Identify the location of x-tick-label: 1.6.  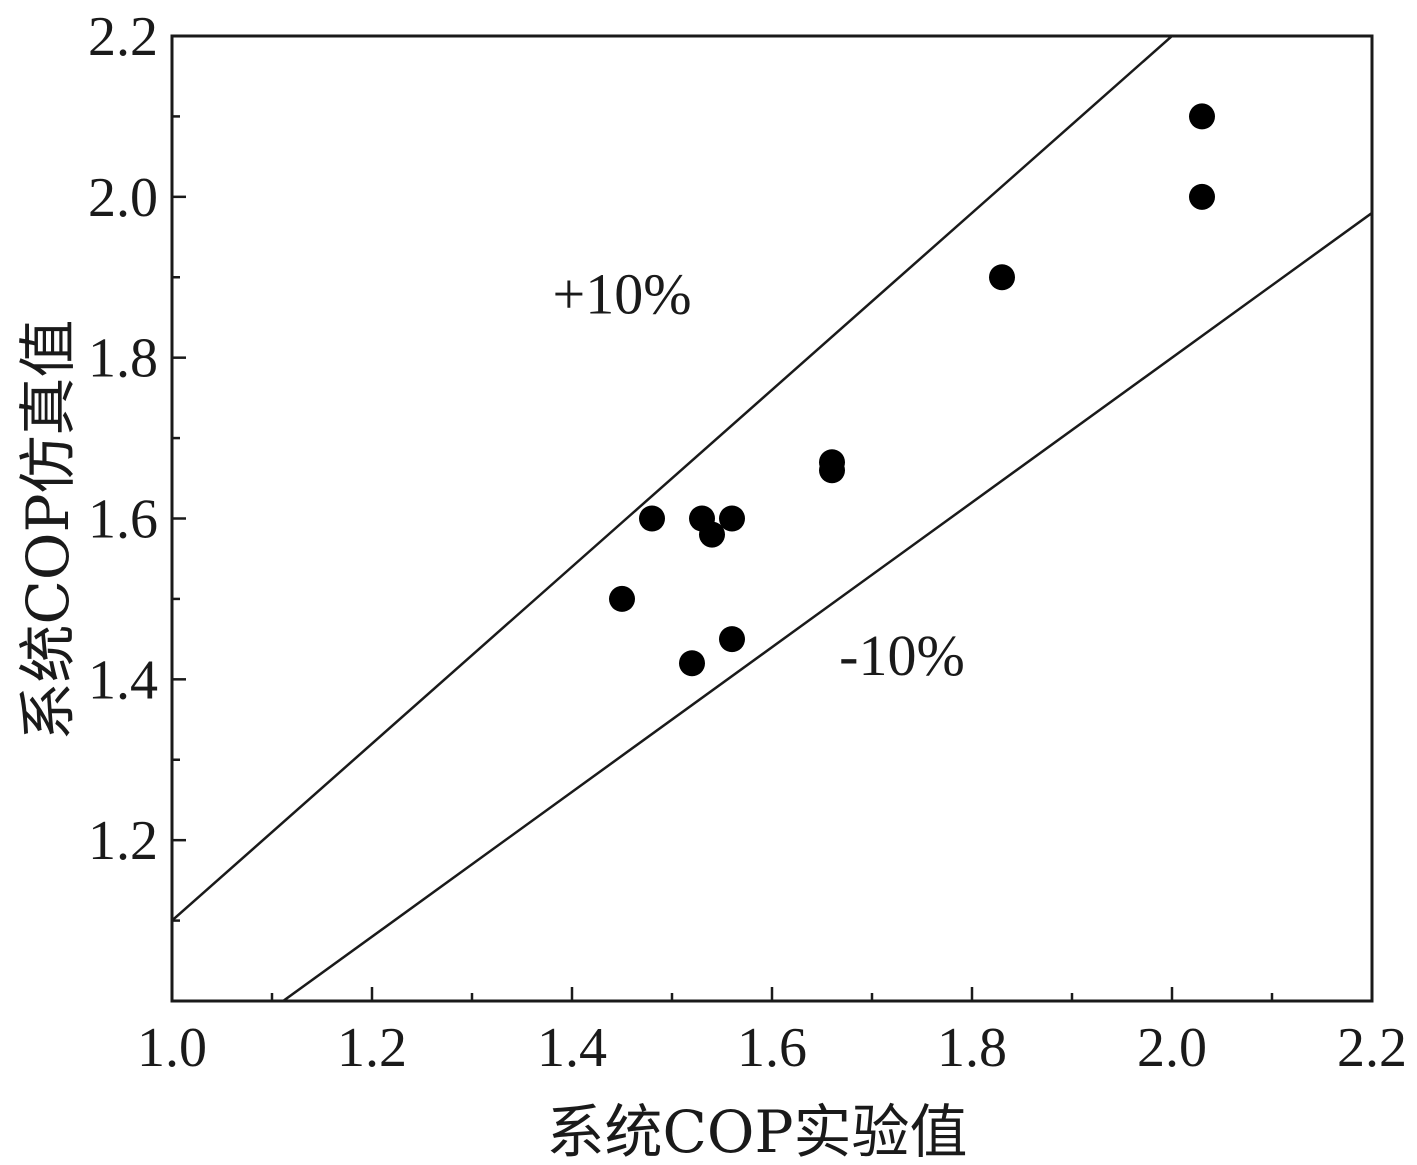
(772, 1048).